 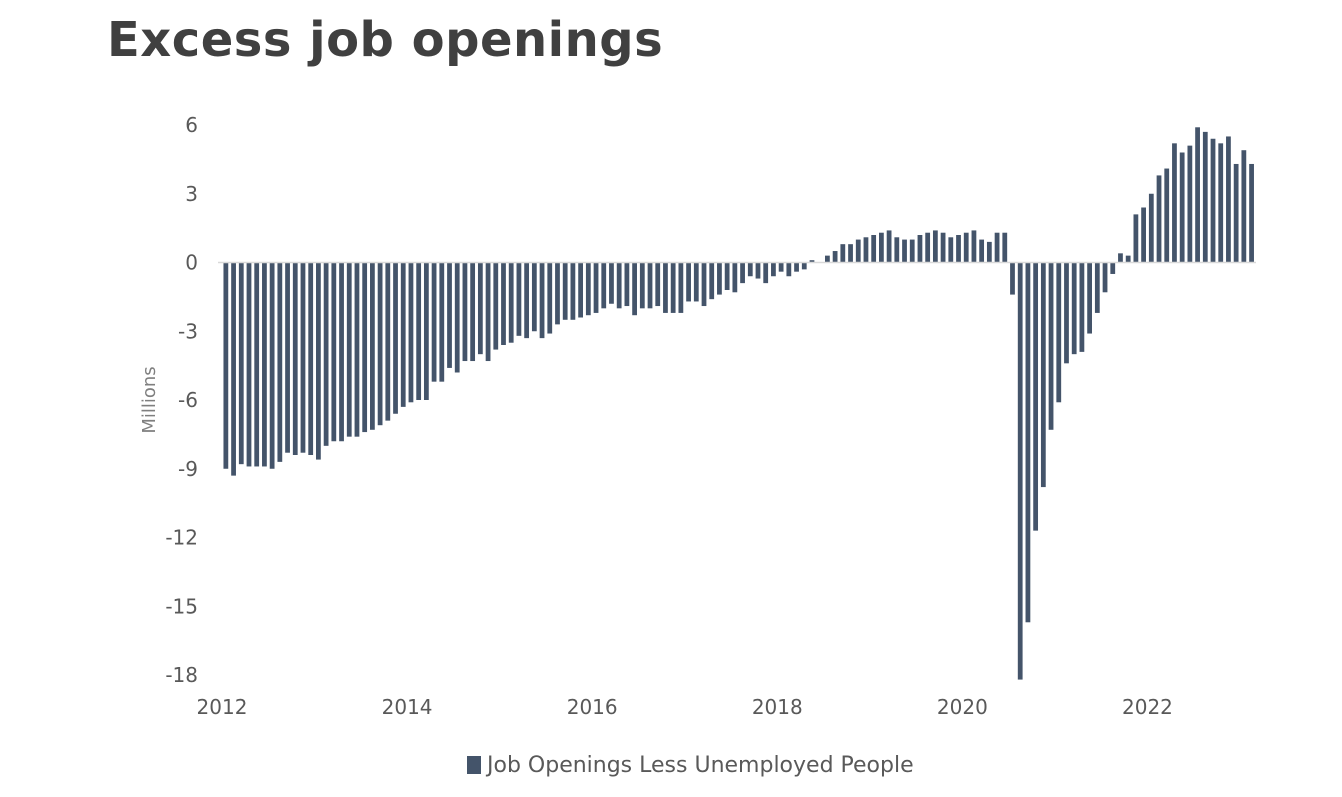 What do you see at coordinates (385, 40) in the screenshot?
I see `chart-title: Excess job openings` at bounding box center [385, 40].